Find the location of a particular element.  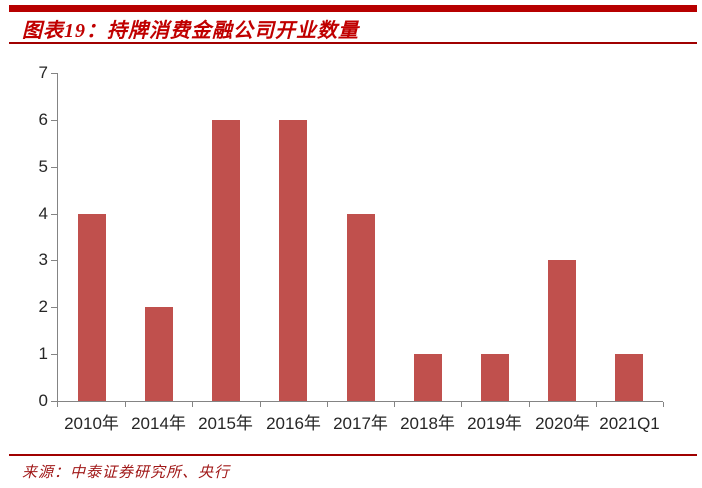

y-axis-line is located at coordinates (57, 240).